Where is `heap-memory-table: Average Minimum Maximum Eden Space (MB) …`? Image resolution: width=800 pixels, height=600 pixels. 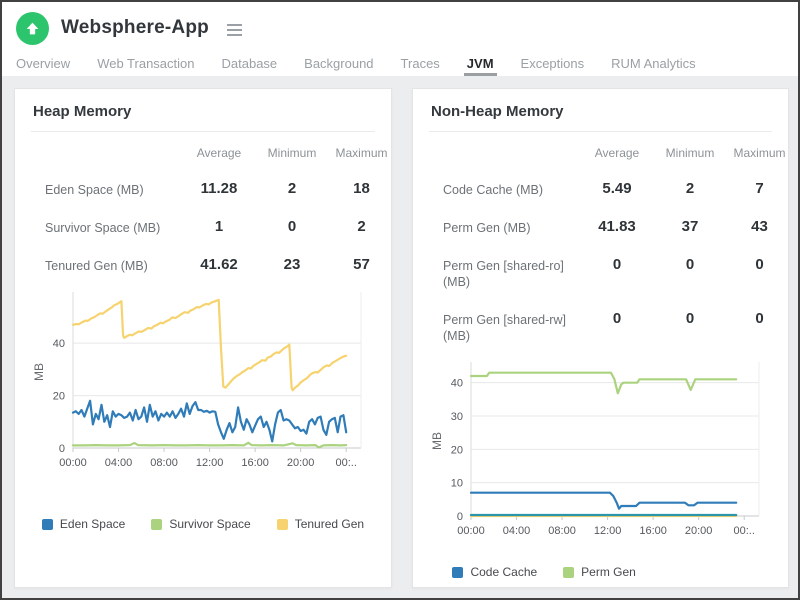
heap-memory-table: Average Minimum Maximum Eden Space (MB) … is located at coordinates (211, 204).